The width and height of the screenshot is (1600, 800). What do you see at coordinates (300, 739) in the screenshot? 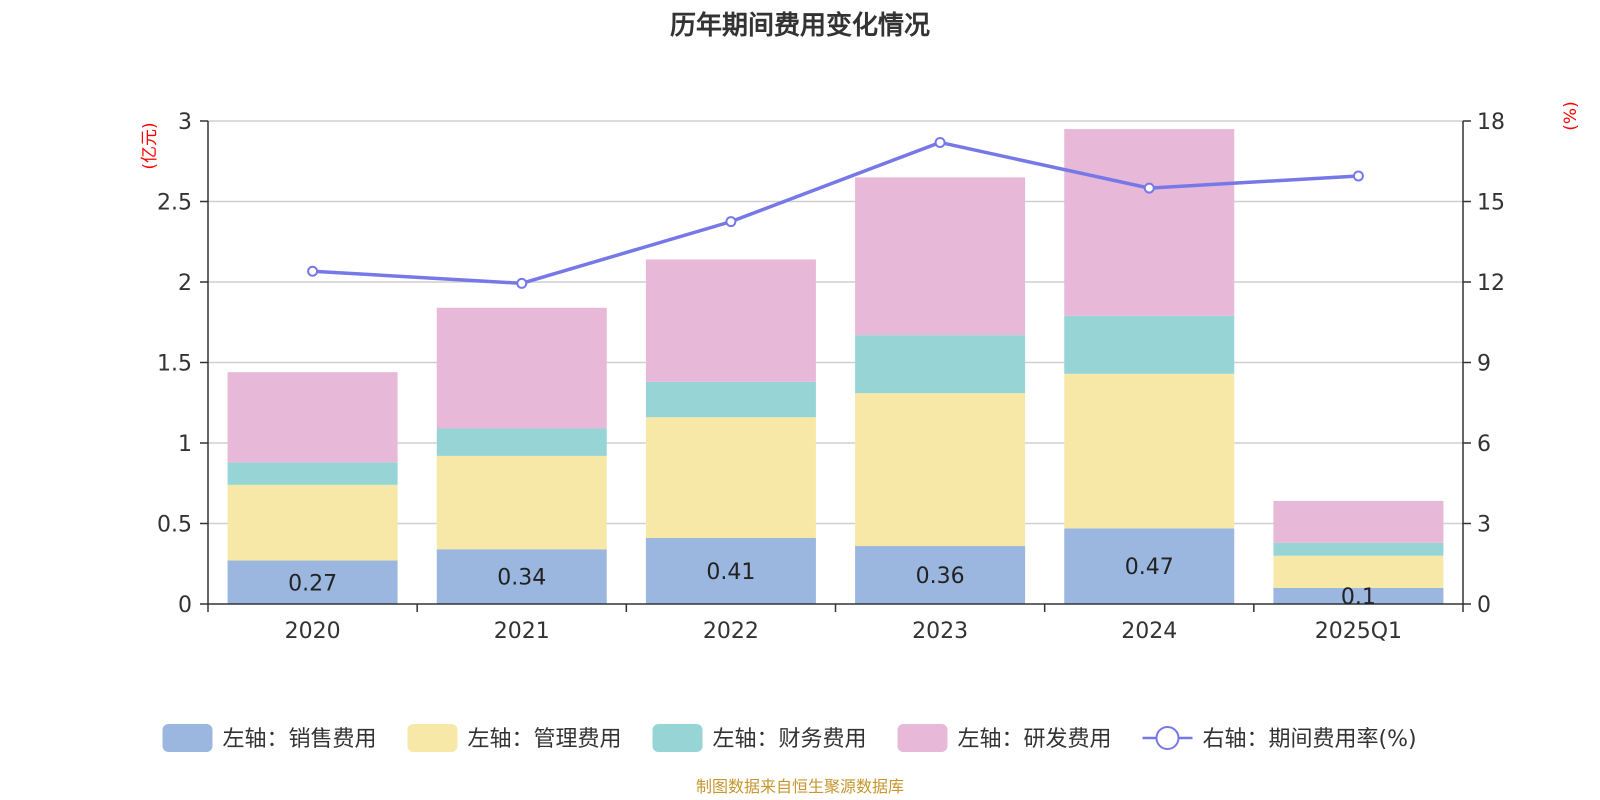
I see `legend-label: 左轴：销售费用` at bounding box center [300, 739].